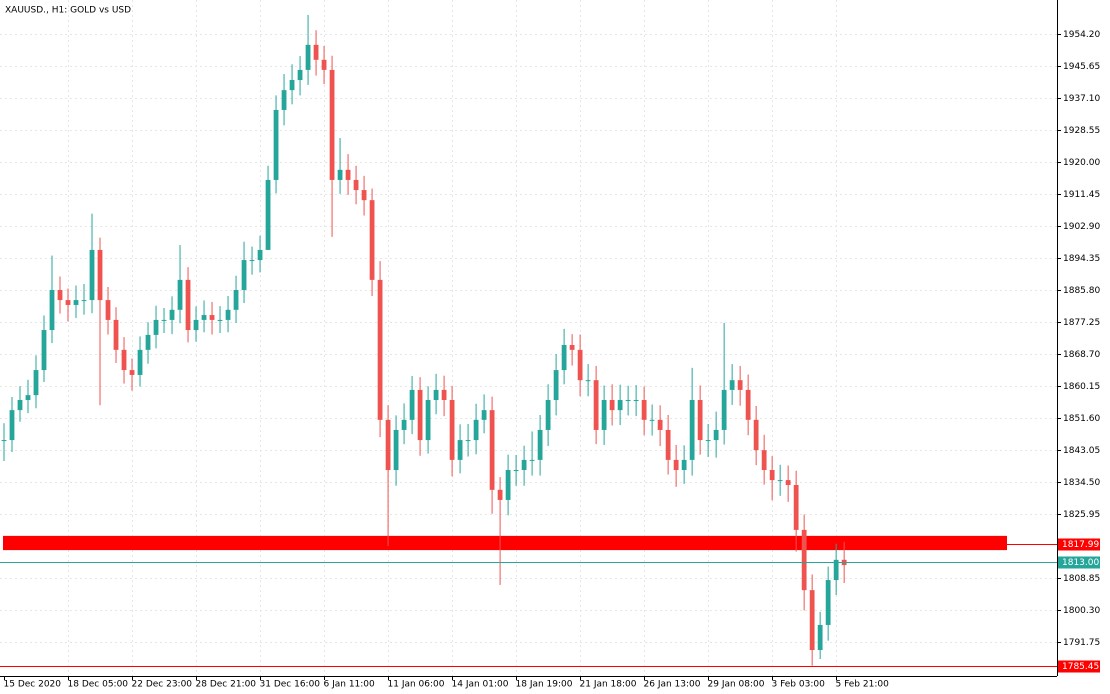 This screenshot has height=694, width=1110. I want to click on x-tick-label: 28 Dec 21:00, so click(226, 685).